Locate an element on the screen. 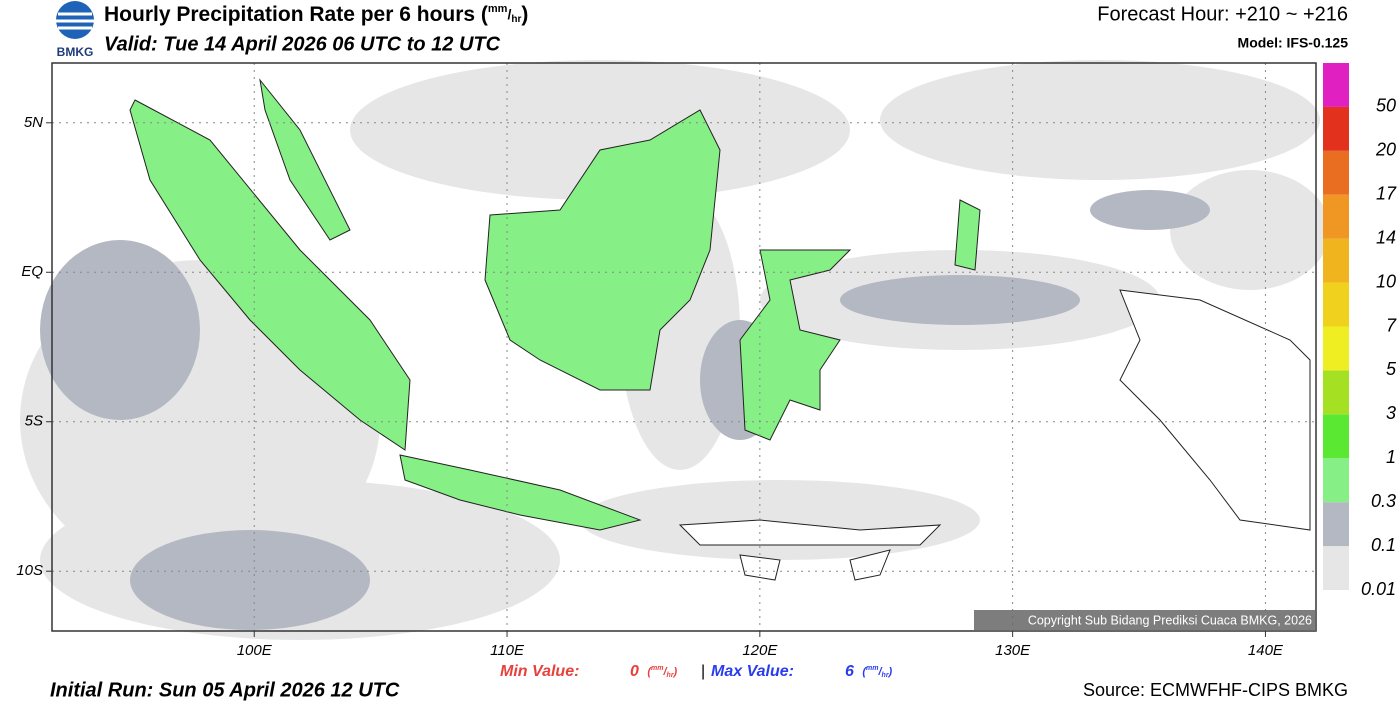  min-label: Min Value: is located at coordinates (539, 671).